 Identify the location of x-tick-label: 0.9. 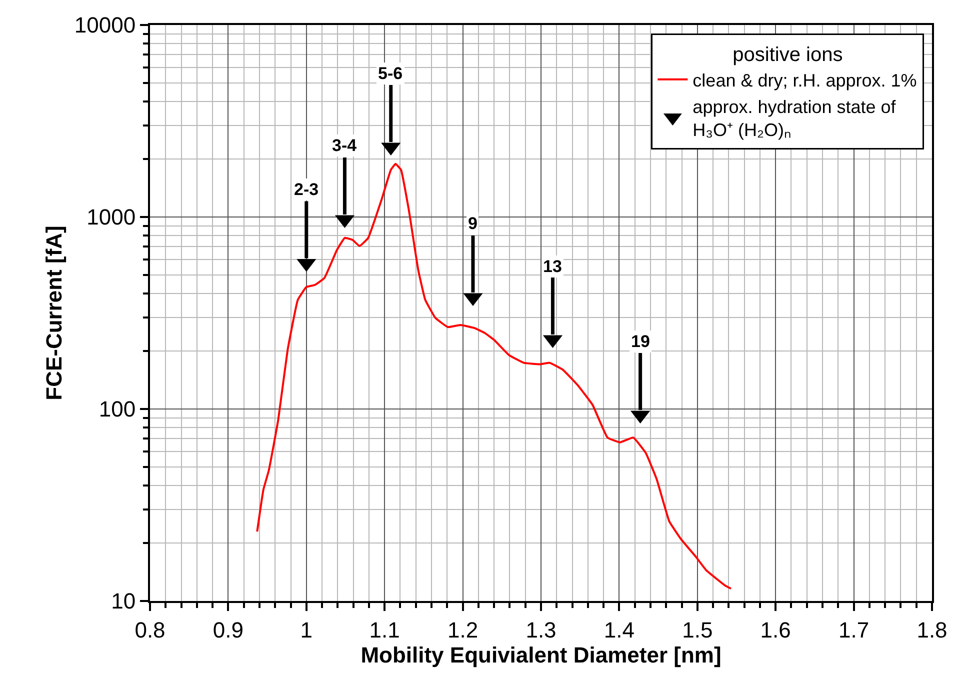
(228, 629).